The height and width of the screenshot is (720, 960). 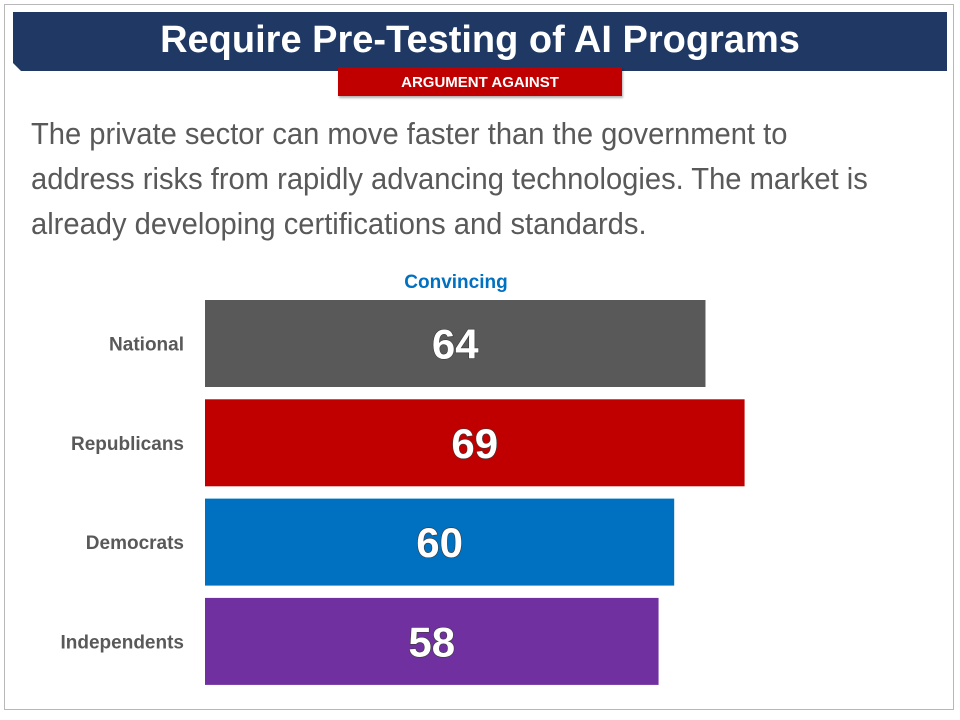 What do you see at coordinates (135, 543) in the screenshot?
I see `category-label-democrats: Democrats` at bounding box center [135, 543].